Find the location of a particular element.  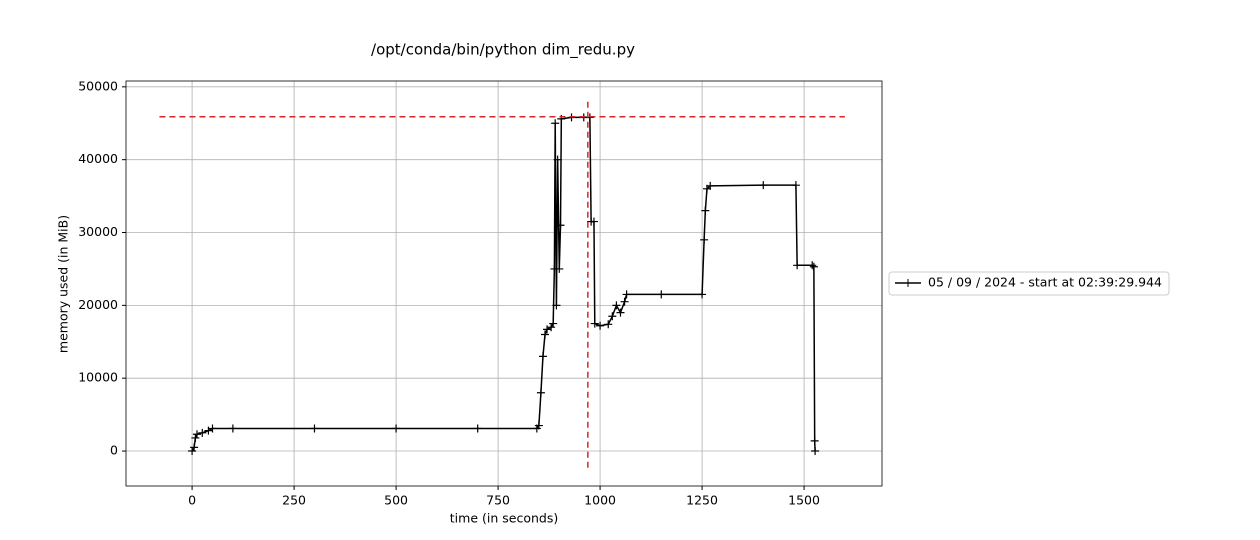

y-tick-label: 20000 is located at coordinates (98, 304).